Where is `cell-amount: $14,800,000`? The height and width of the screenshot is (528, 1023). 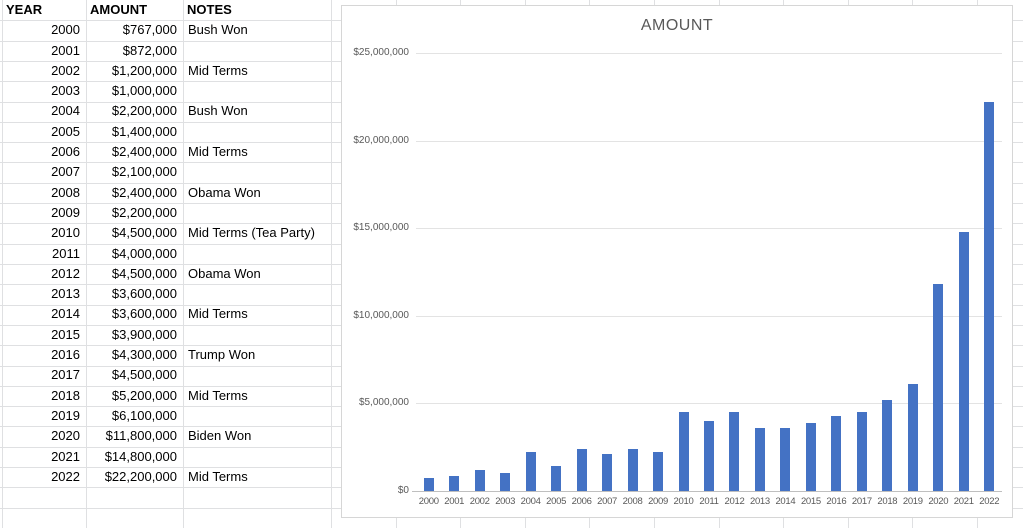 cell-amount: $14,800,000 is located at coordinates (140, 456).